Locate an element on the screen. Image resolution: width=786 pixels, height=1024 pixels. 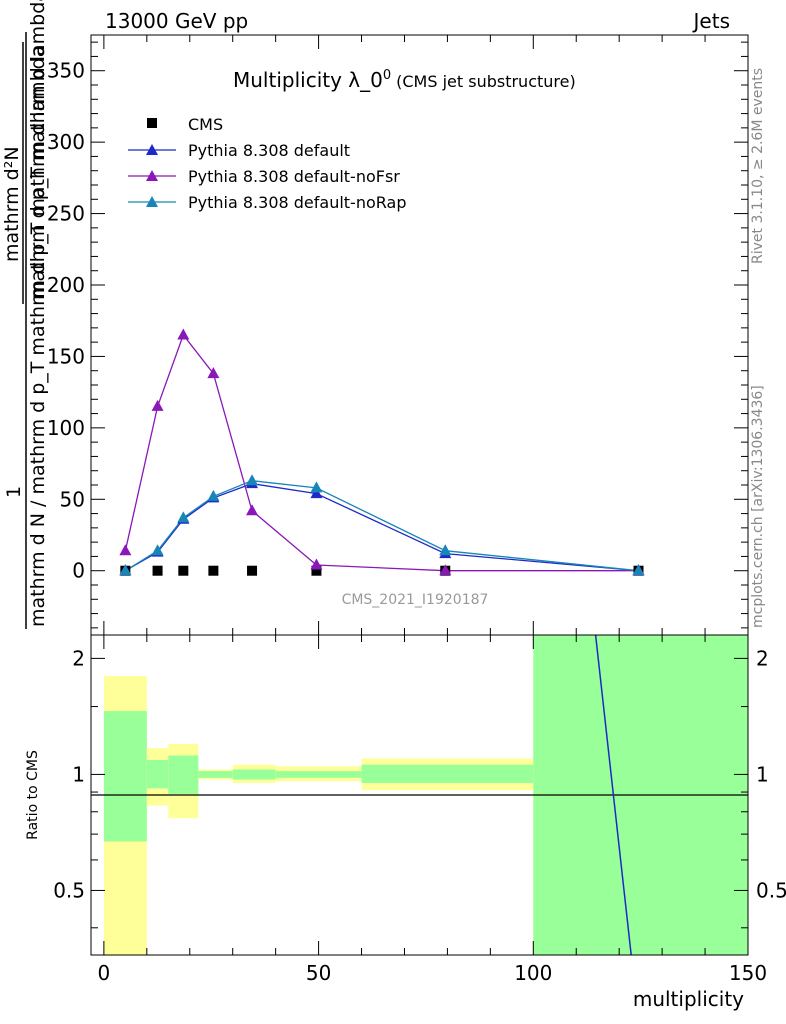
ratio-ytick-label-right: 2 is located at coordinates (762, 658).